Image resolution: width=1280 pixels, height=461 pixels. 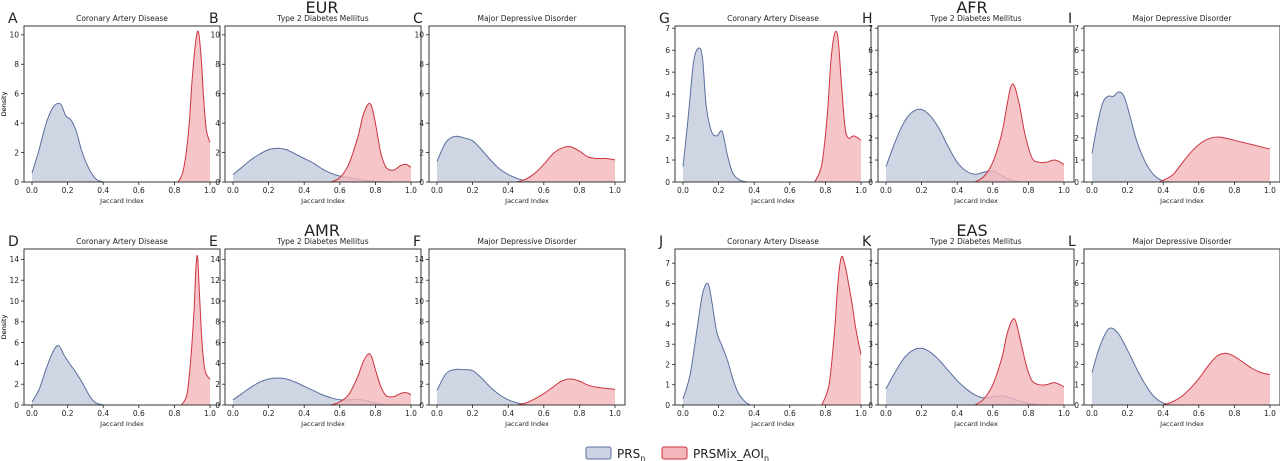 I want to click on panel-letter: A, so click(x=13, y=19).